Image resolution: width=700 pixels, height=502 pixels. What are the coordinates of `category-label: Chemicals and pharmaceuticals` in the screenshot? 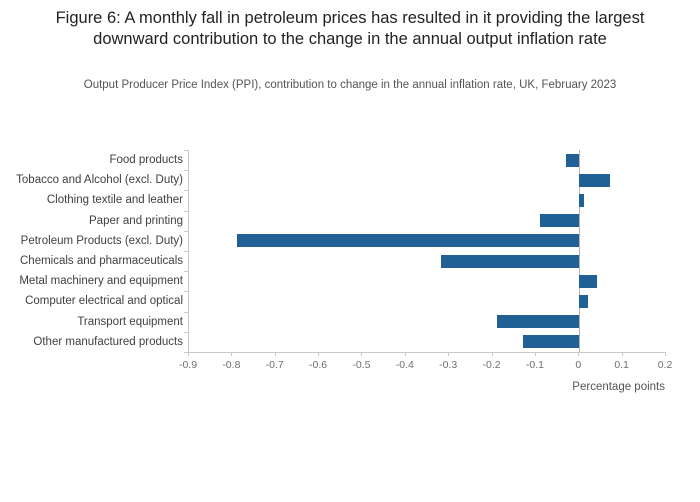 It's located at (101, 261).